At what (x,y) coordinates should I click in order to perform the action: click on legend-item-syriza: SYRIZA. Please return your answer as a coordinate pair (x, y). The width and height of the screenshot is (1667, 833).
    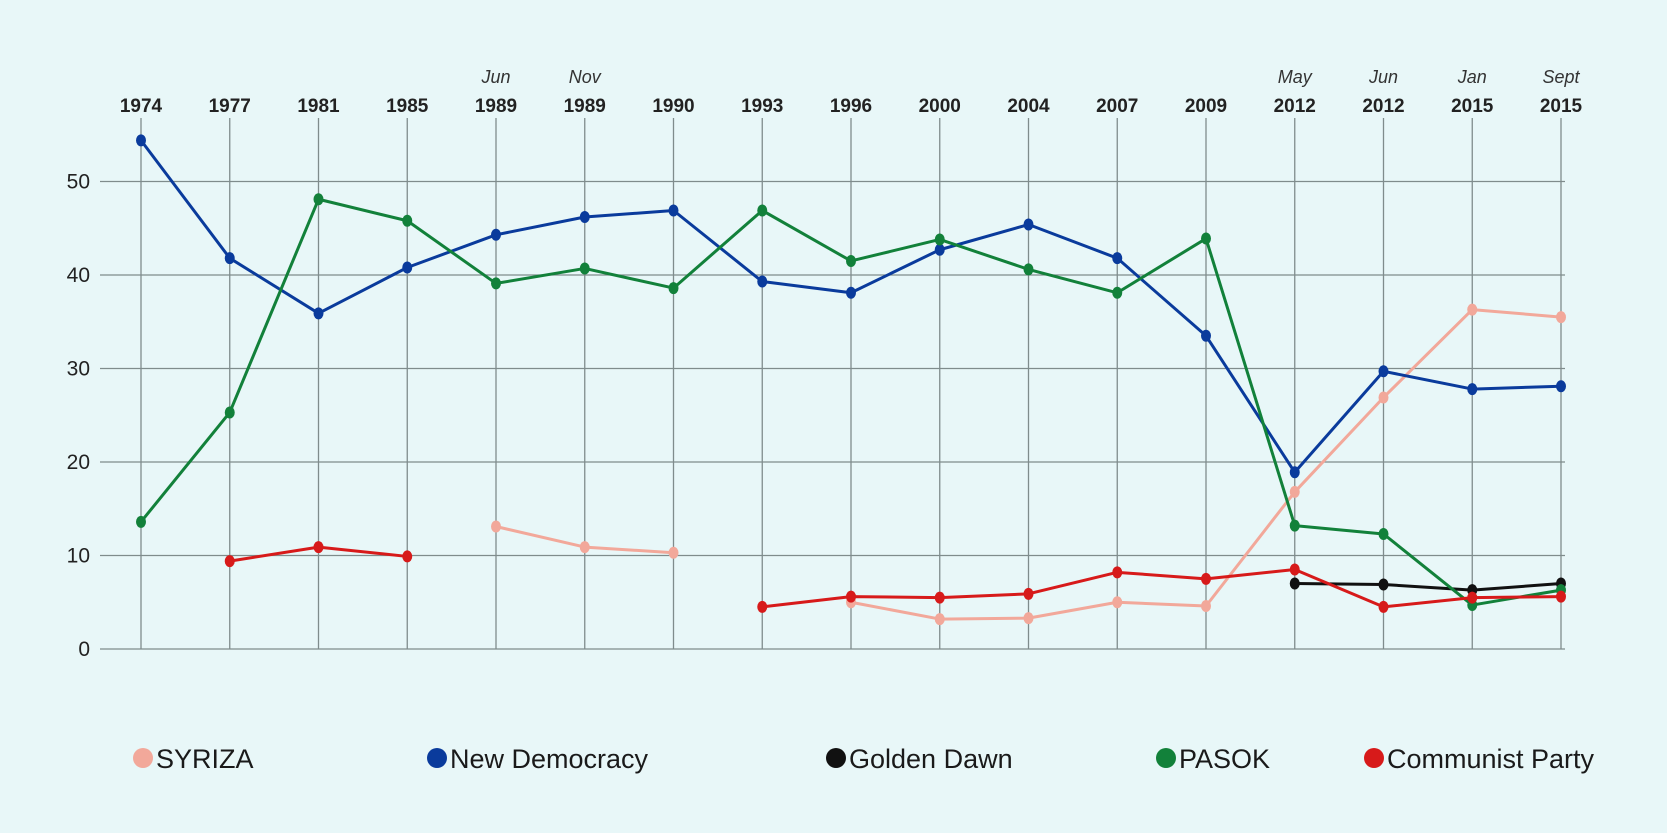
    Looking at the image, I should click on (193, 759).